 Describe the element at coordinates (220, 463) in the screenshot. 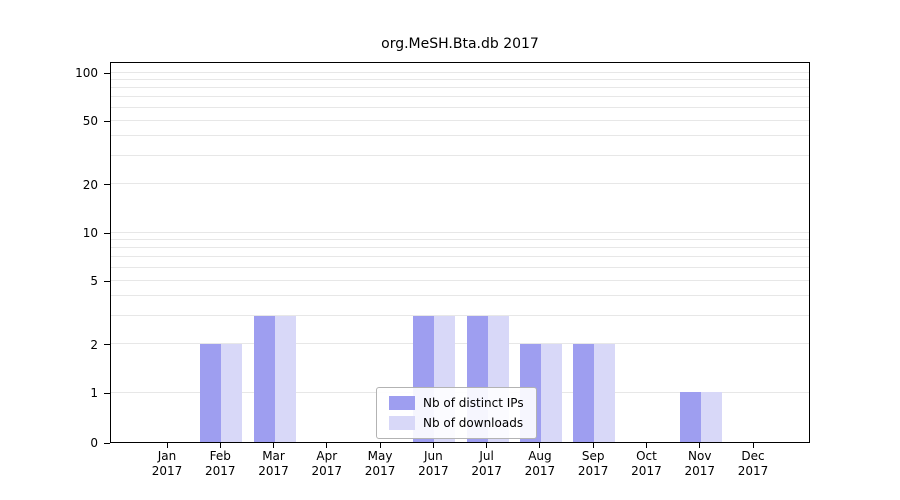

I see `x-tick-label: Feb 2017` at that location.